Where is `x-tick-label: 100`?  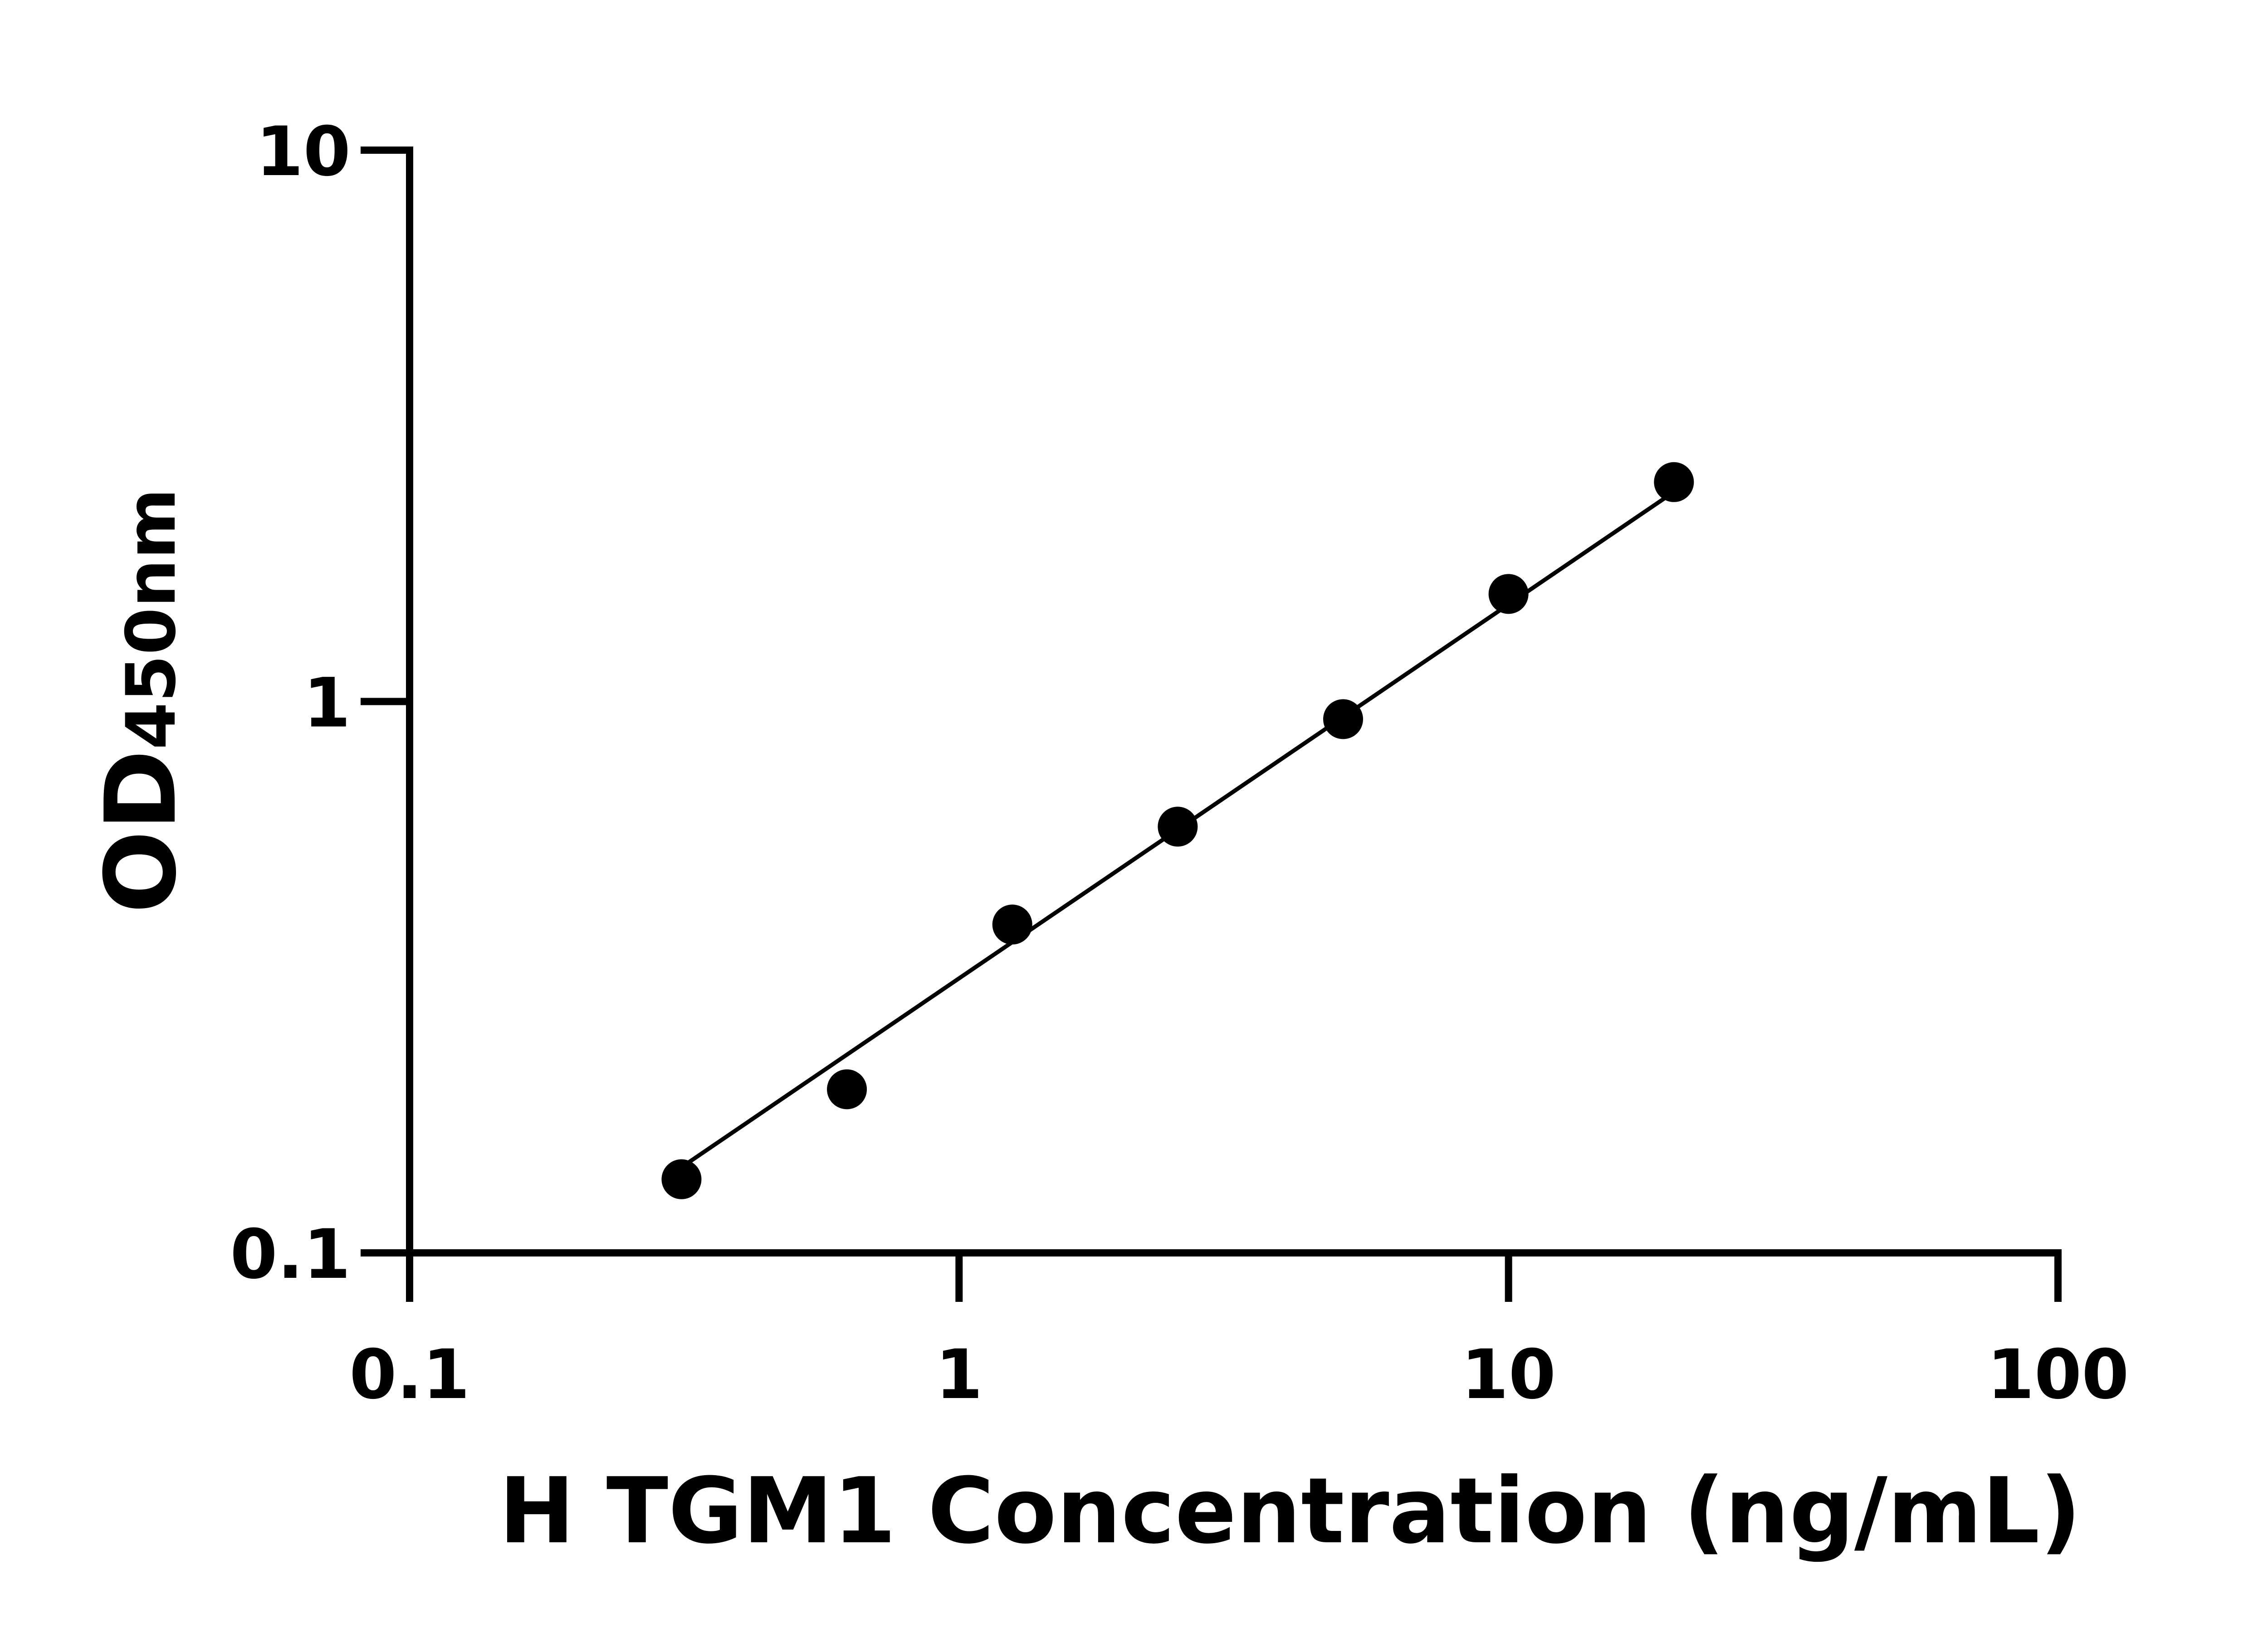 x-tick-label: 100 is located at coordinates (2058, 1374).